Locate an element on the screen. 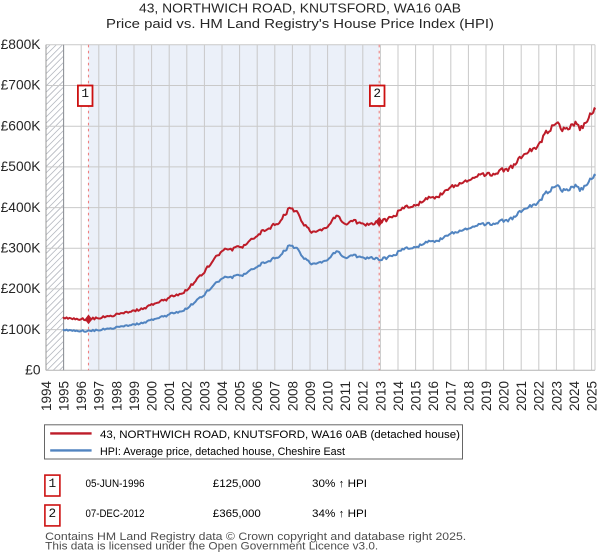  svg-text: 2020 is located at coordinates (504, 396).